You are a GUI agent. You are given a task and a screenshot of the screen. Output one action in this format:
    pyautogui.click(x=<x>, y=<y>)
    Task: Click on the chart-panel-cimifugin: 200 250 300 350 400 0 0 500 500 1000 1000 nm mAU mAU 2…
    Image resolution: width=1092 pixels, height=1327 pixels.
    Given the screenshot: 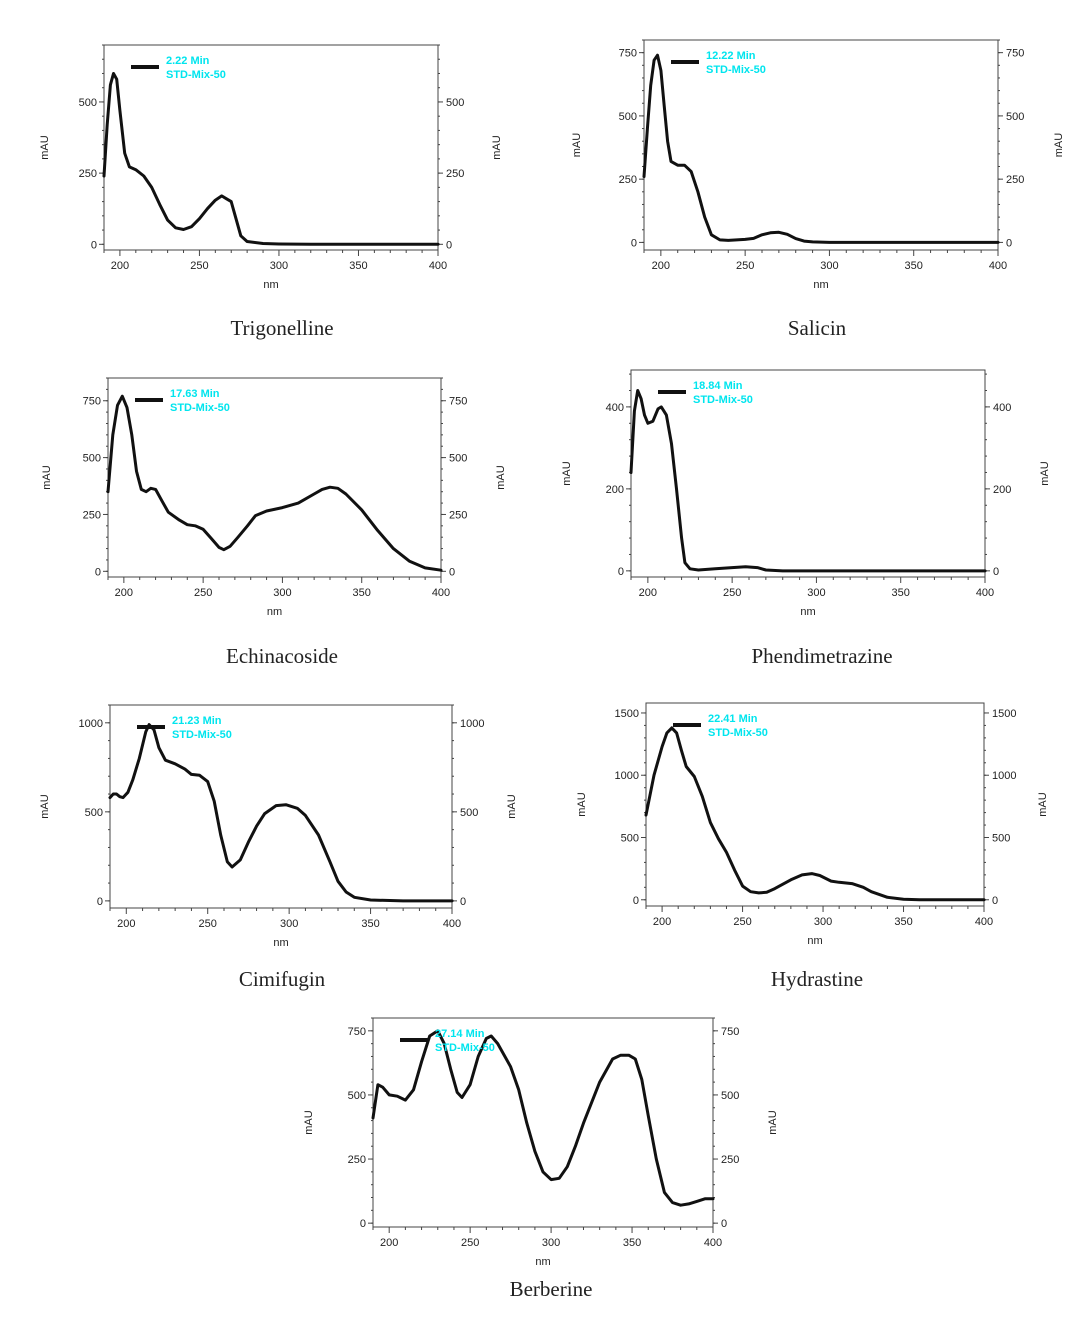 What is the action you would take?
    pyautogui.click(x=278, y=847)
    